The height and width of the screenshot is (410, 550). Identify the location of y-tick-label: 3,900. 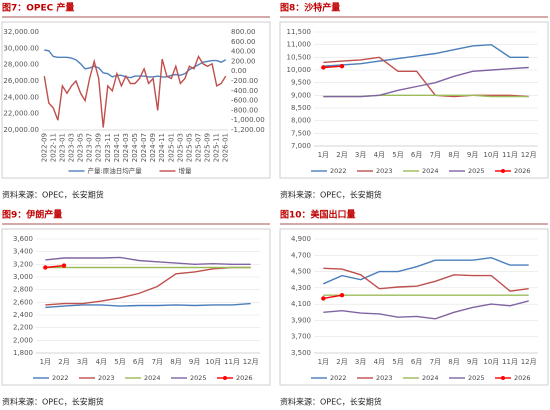
(301, 320).